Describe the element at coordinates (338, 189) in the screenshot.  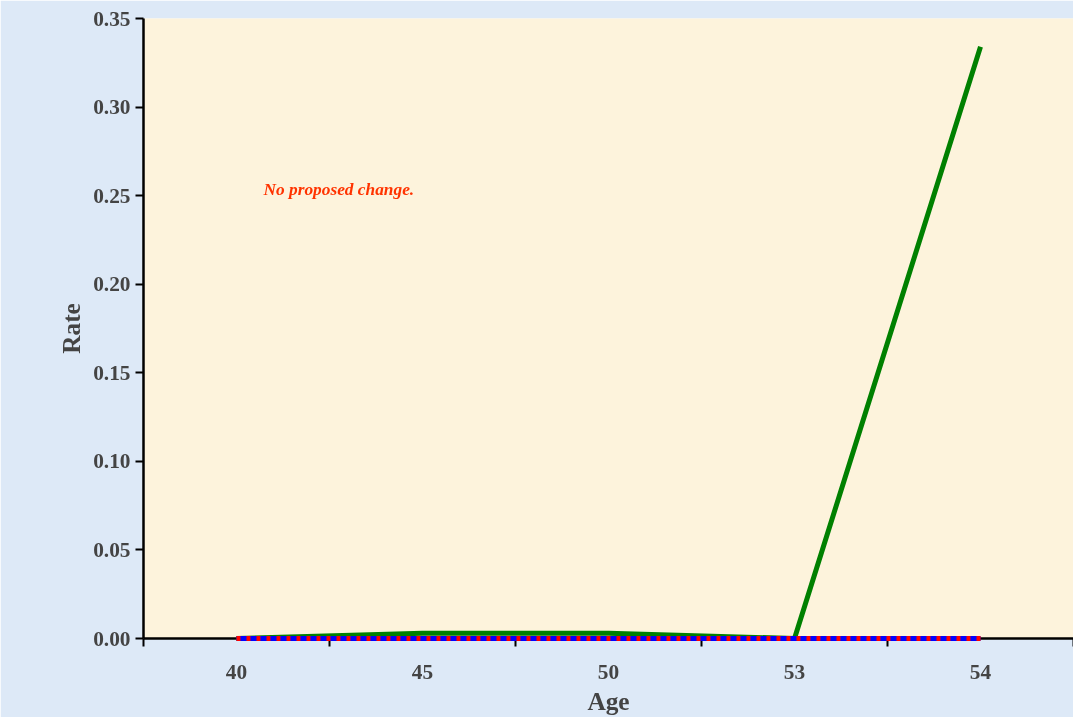
I see `annotation: No proposed change.` at that location.